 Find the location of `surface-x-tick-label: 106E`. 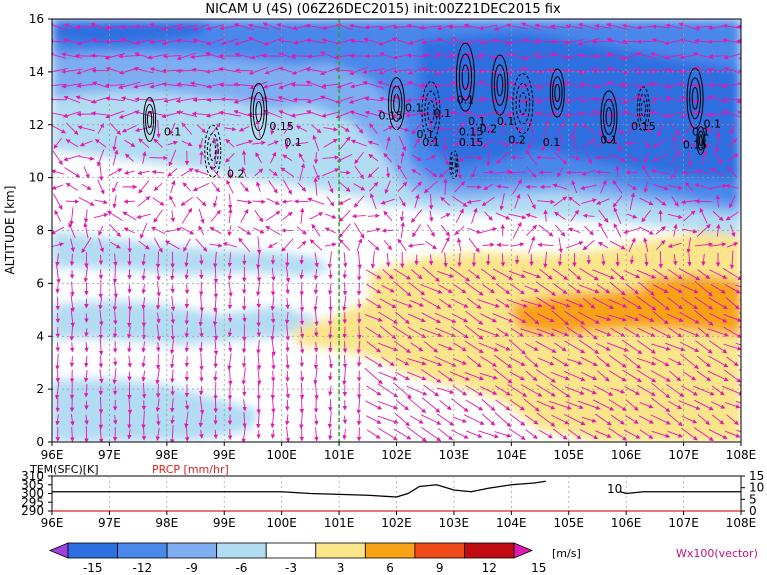

surface-x-tick-label: 106E is located at coordinates (626, 523).